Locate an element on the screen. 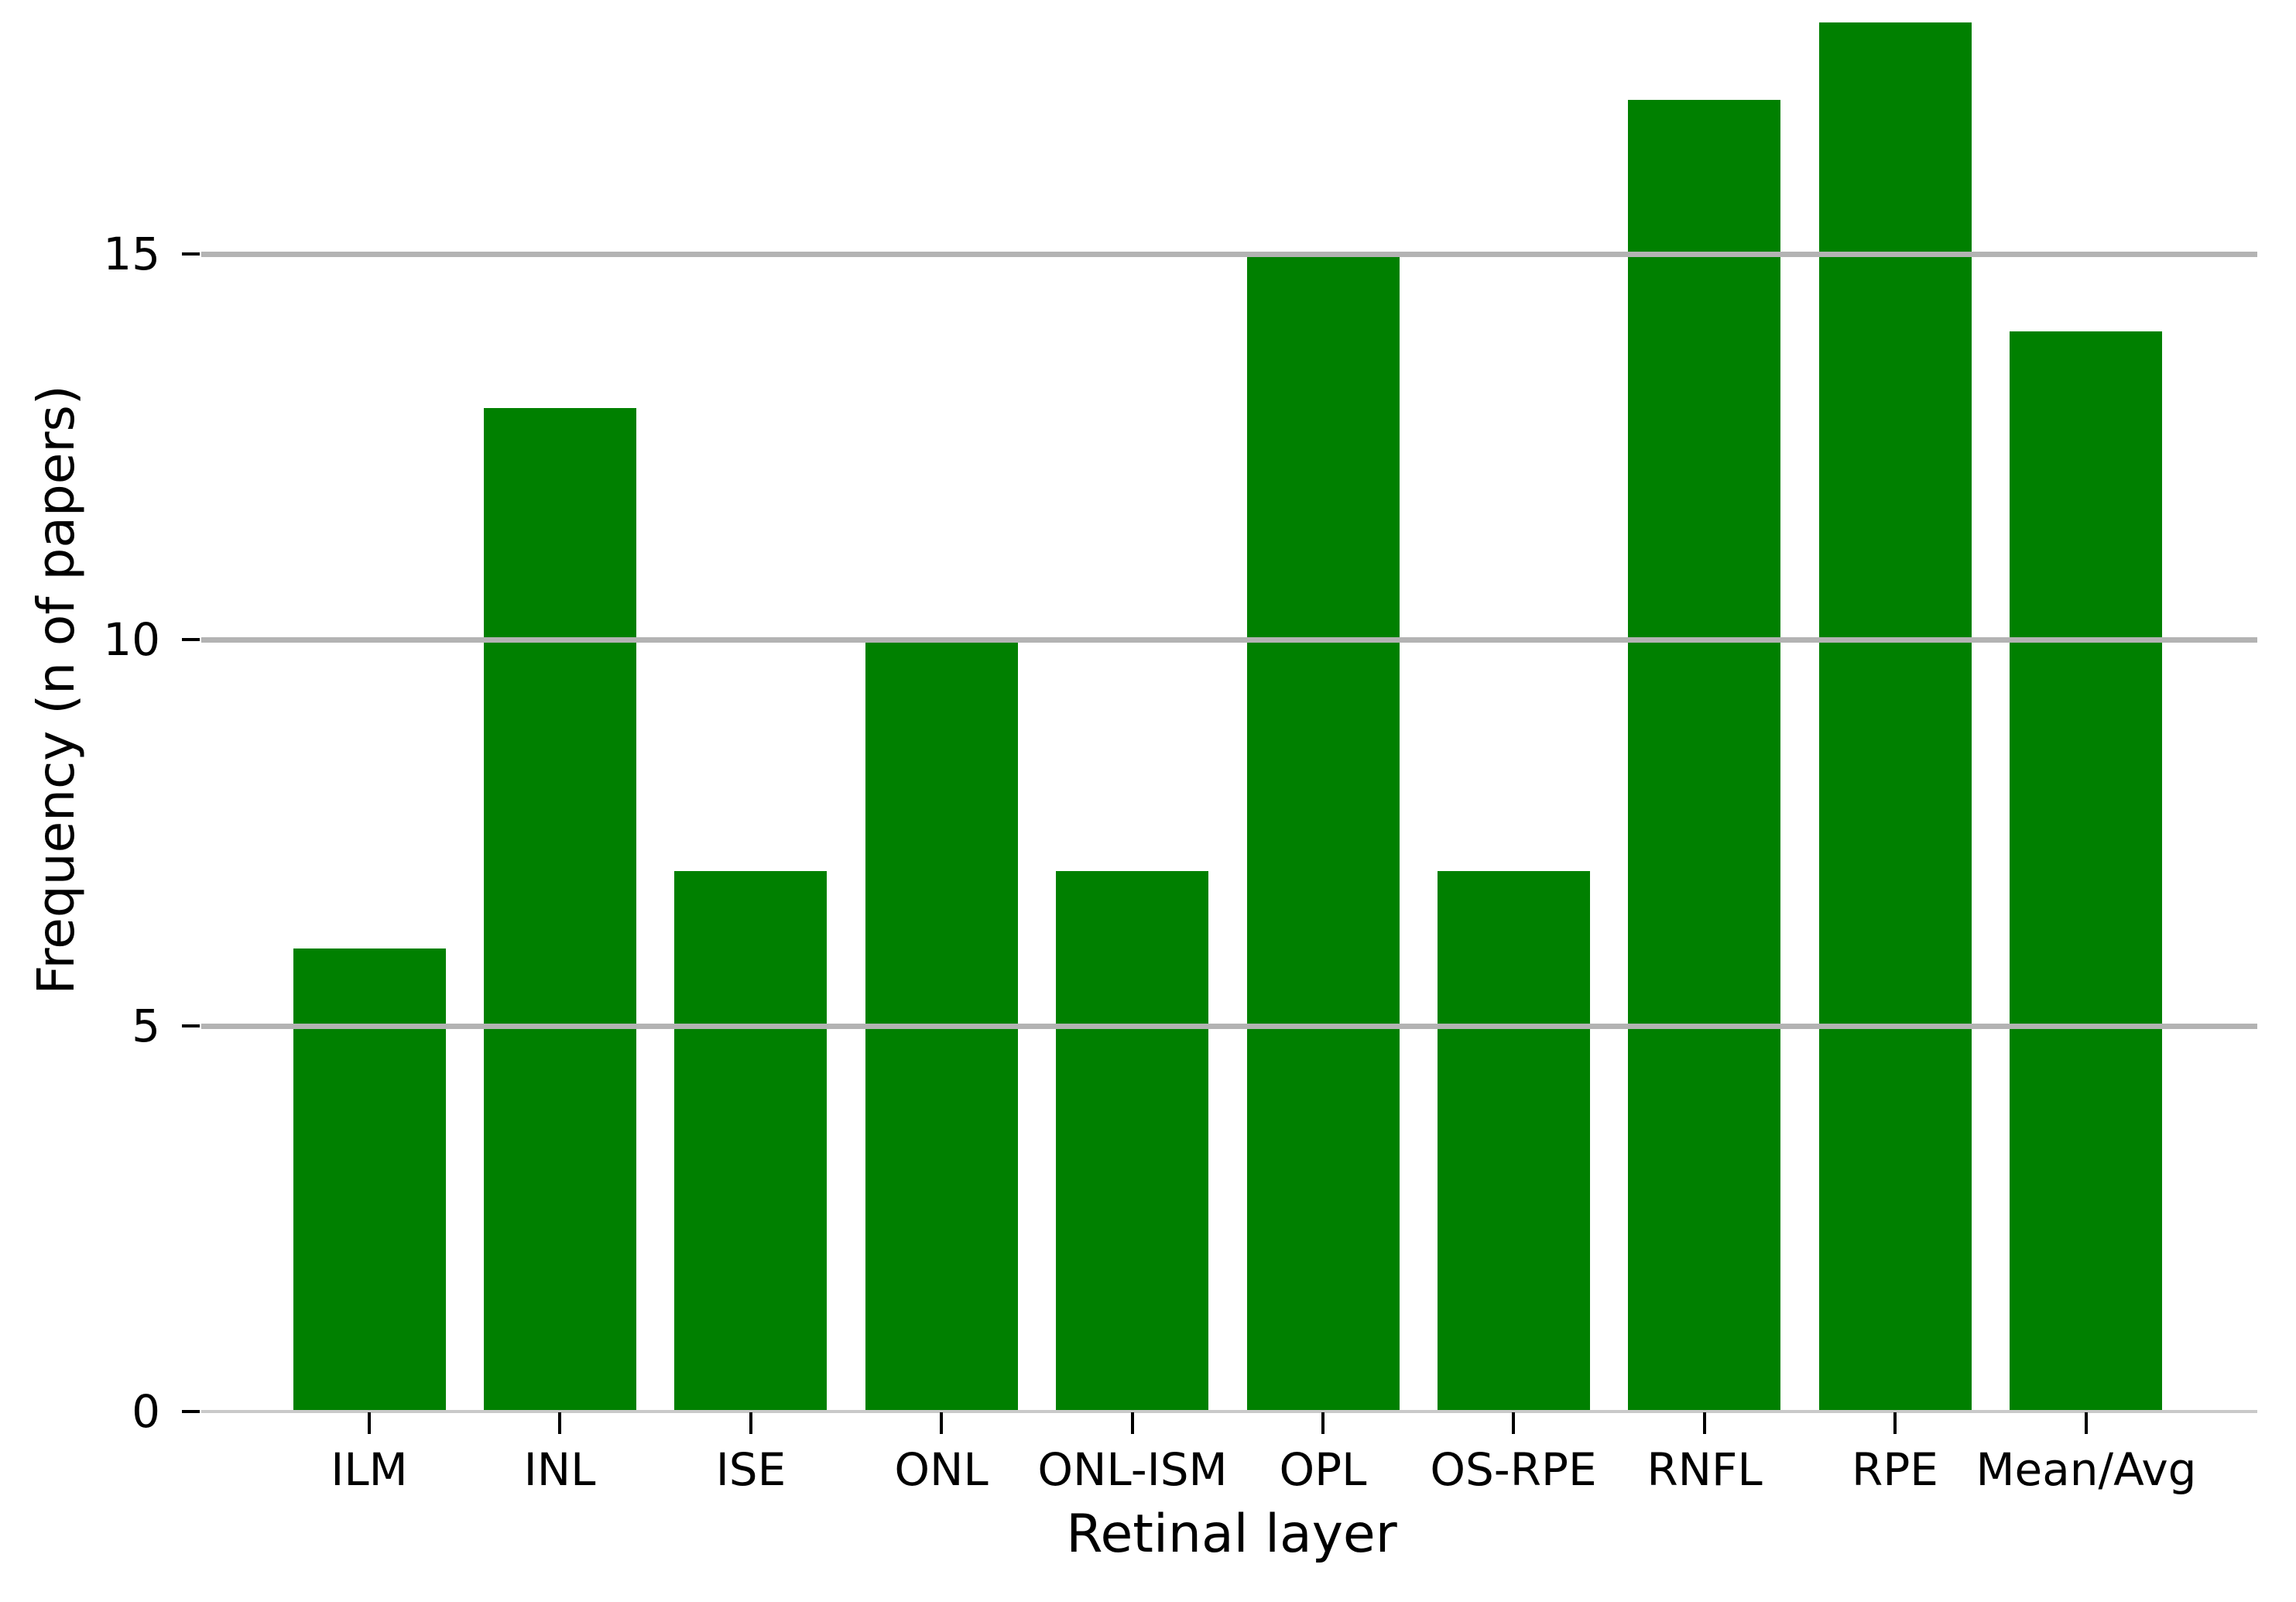 The image size is (2296, 1602). x-tick-mark-OPL is located at coordinates (1322, 1423).